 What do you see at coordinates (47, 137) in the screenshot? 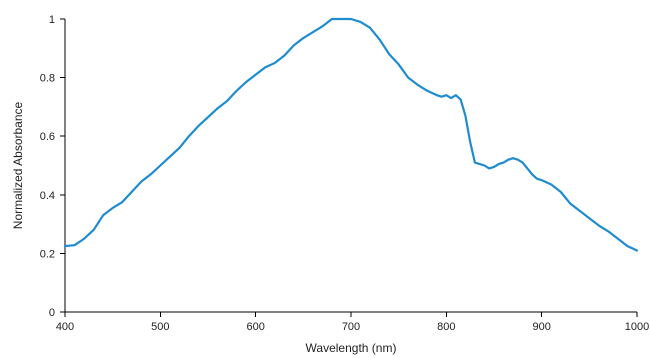
I see `y-tick-label: 0.6` at bounding box center [47, 137].